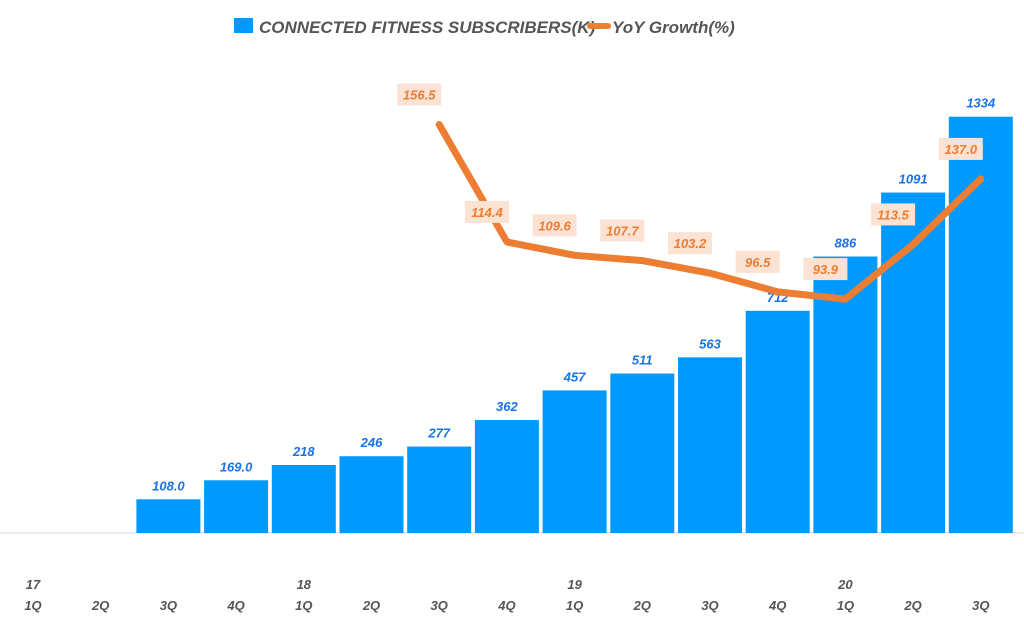 This screenshot has width=1024, height=637. What do you see at coordinates (574, 584) in the screenshot?
I see `x-year-label: 19` at bounding box center [574, 584].